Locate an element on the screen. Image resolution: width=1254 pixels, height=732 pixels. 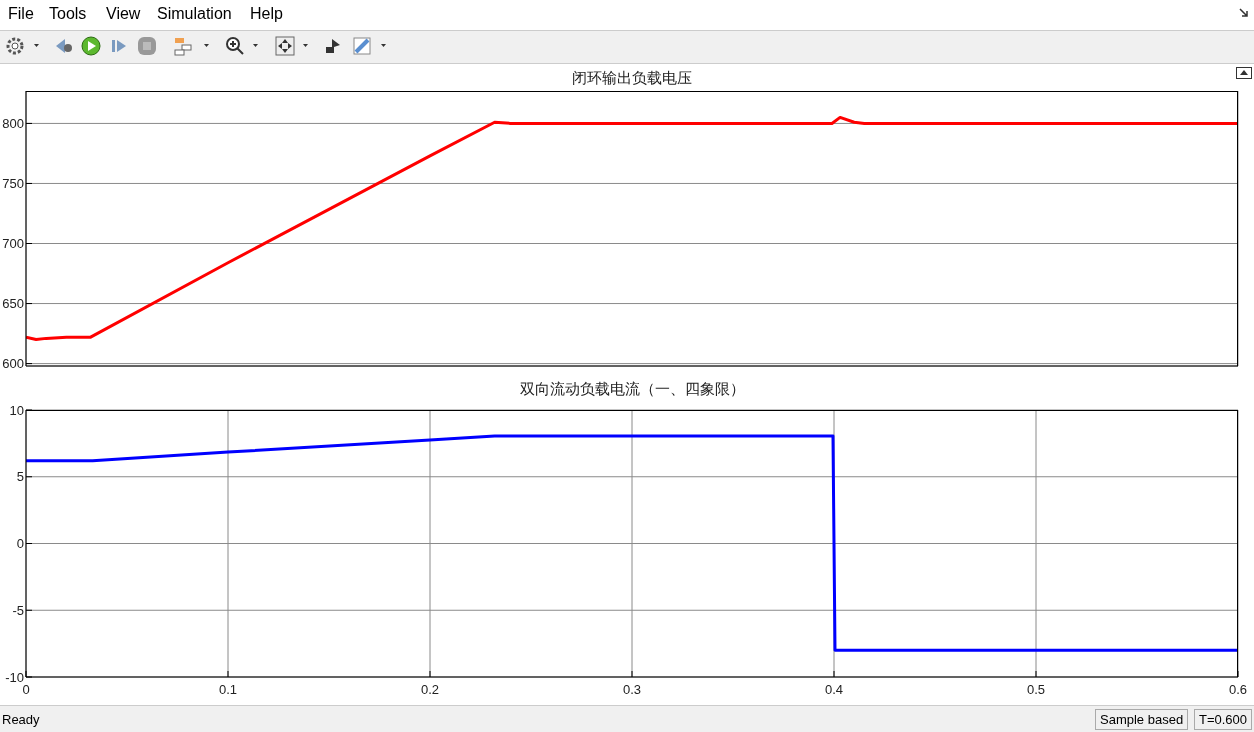
text: T=0.600 is located at coordinates (1223, 719).